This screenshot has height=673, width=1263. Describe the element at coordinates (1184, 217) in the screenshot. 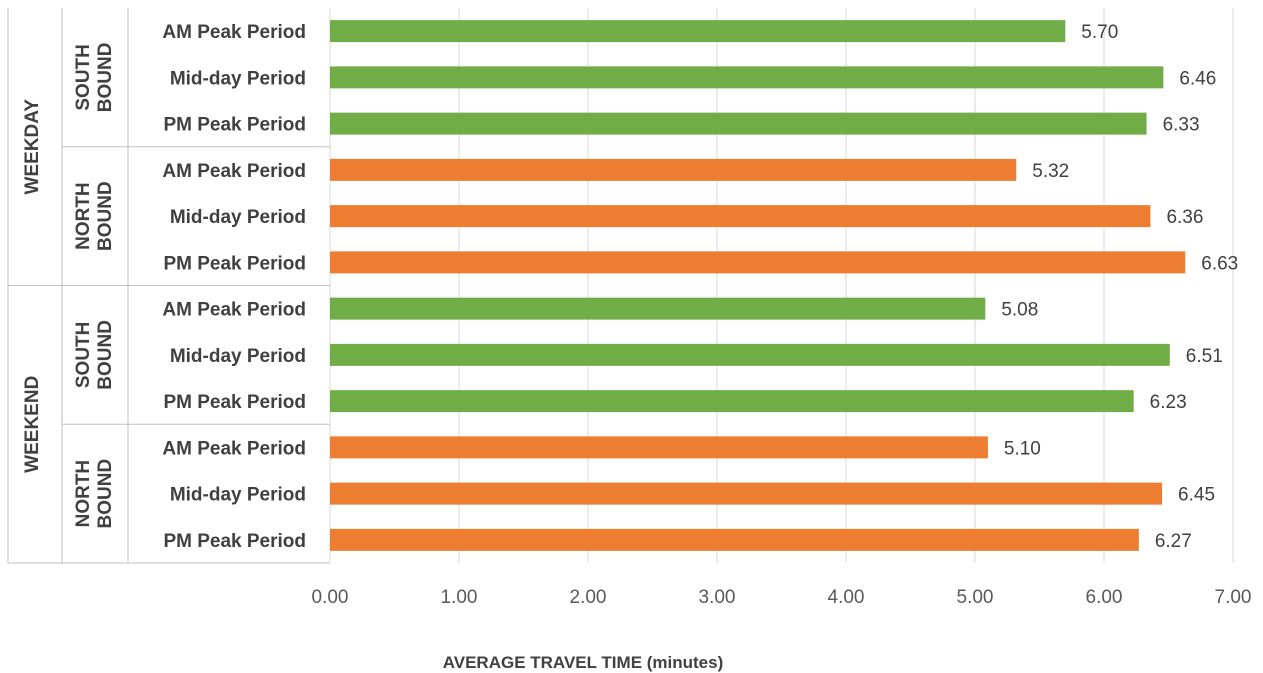

I see `data-label: 6.36` at that location.